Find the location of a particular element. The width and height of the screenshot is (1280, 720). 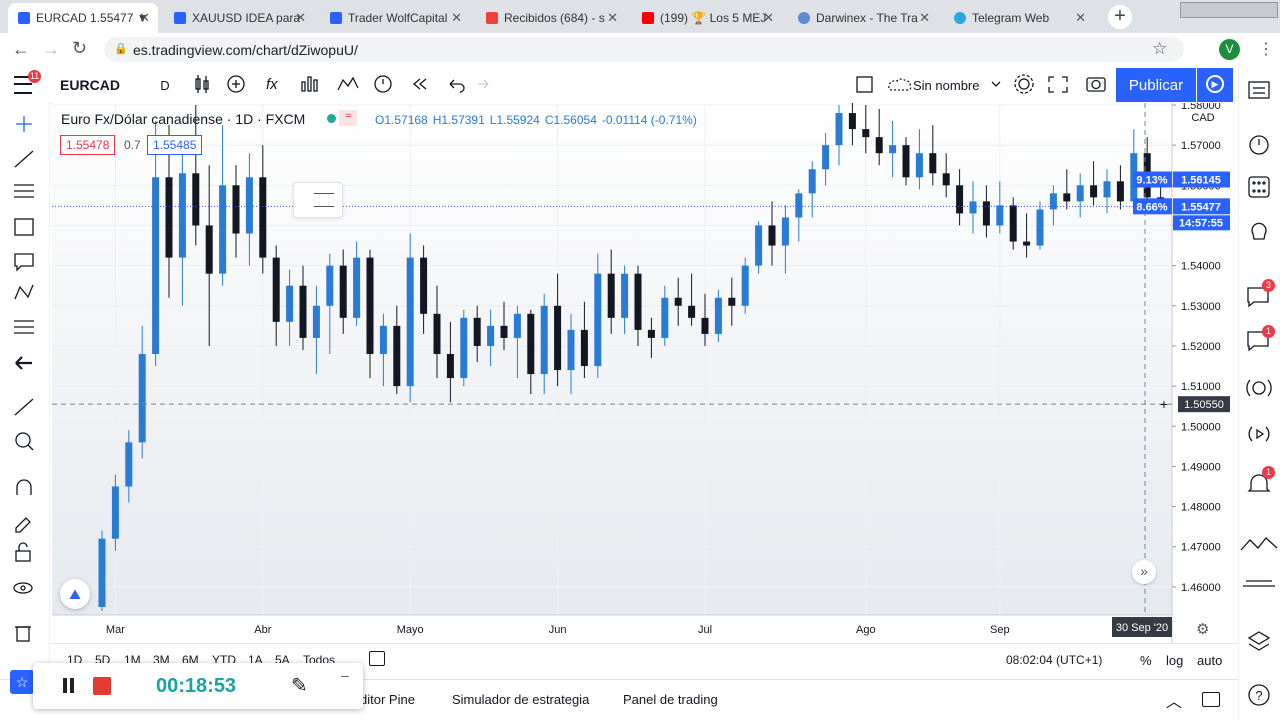

panel-tab: Simulador de estrategia is located at coordinates (521, 699).